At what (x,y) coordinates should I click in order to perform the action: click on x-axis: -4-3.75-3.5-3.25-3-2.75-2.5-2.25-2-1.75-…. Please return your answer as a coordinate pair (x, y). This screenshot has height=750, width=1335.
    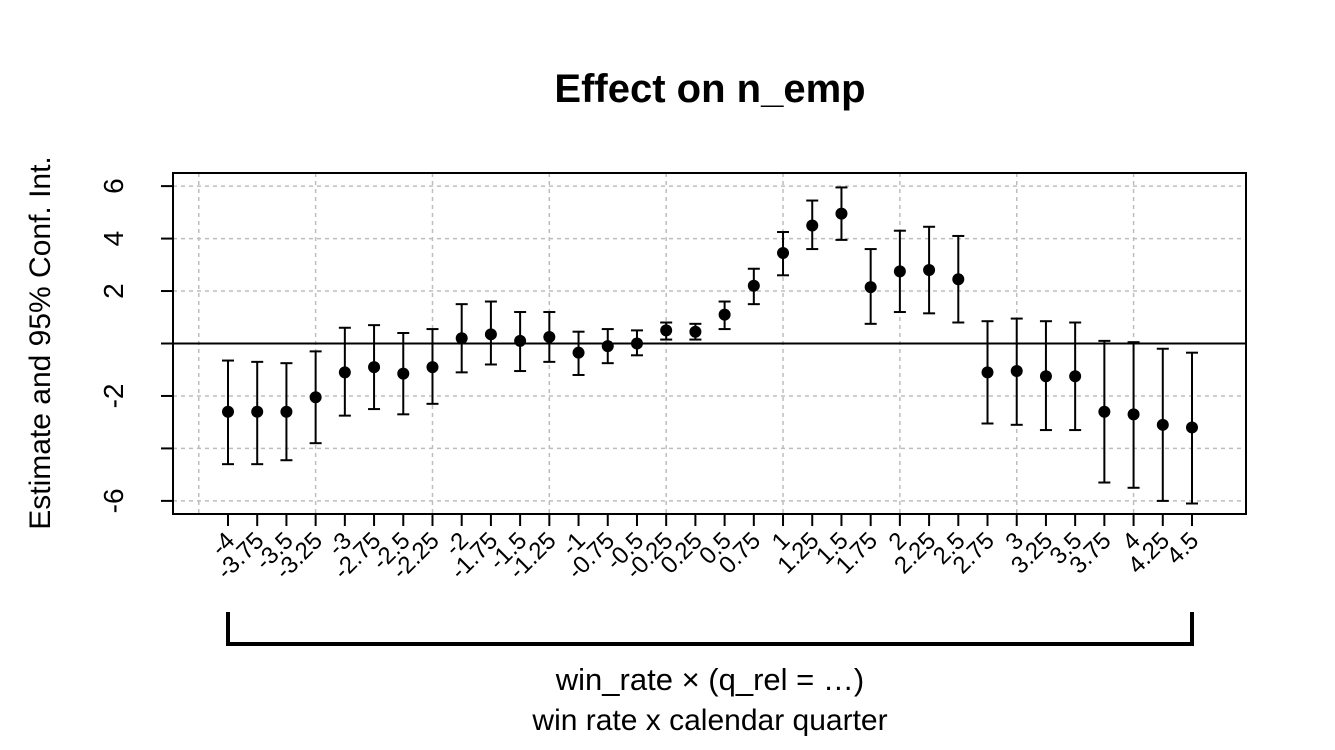
    Looking at the image, I should click on (705, 549).